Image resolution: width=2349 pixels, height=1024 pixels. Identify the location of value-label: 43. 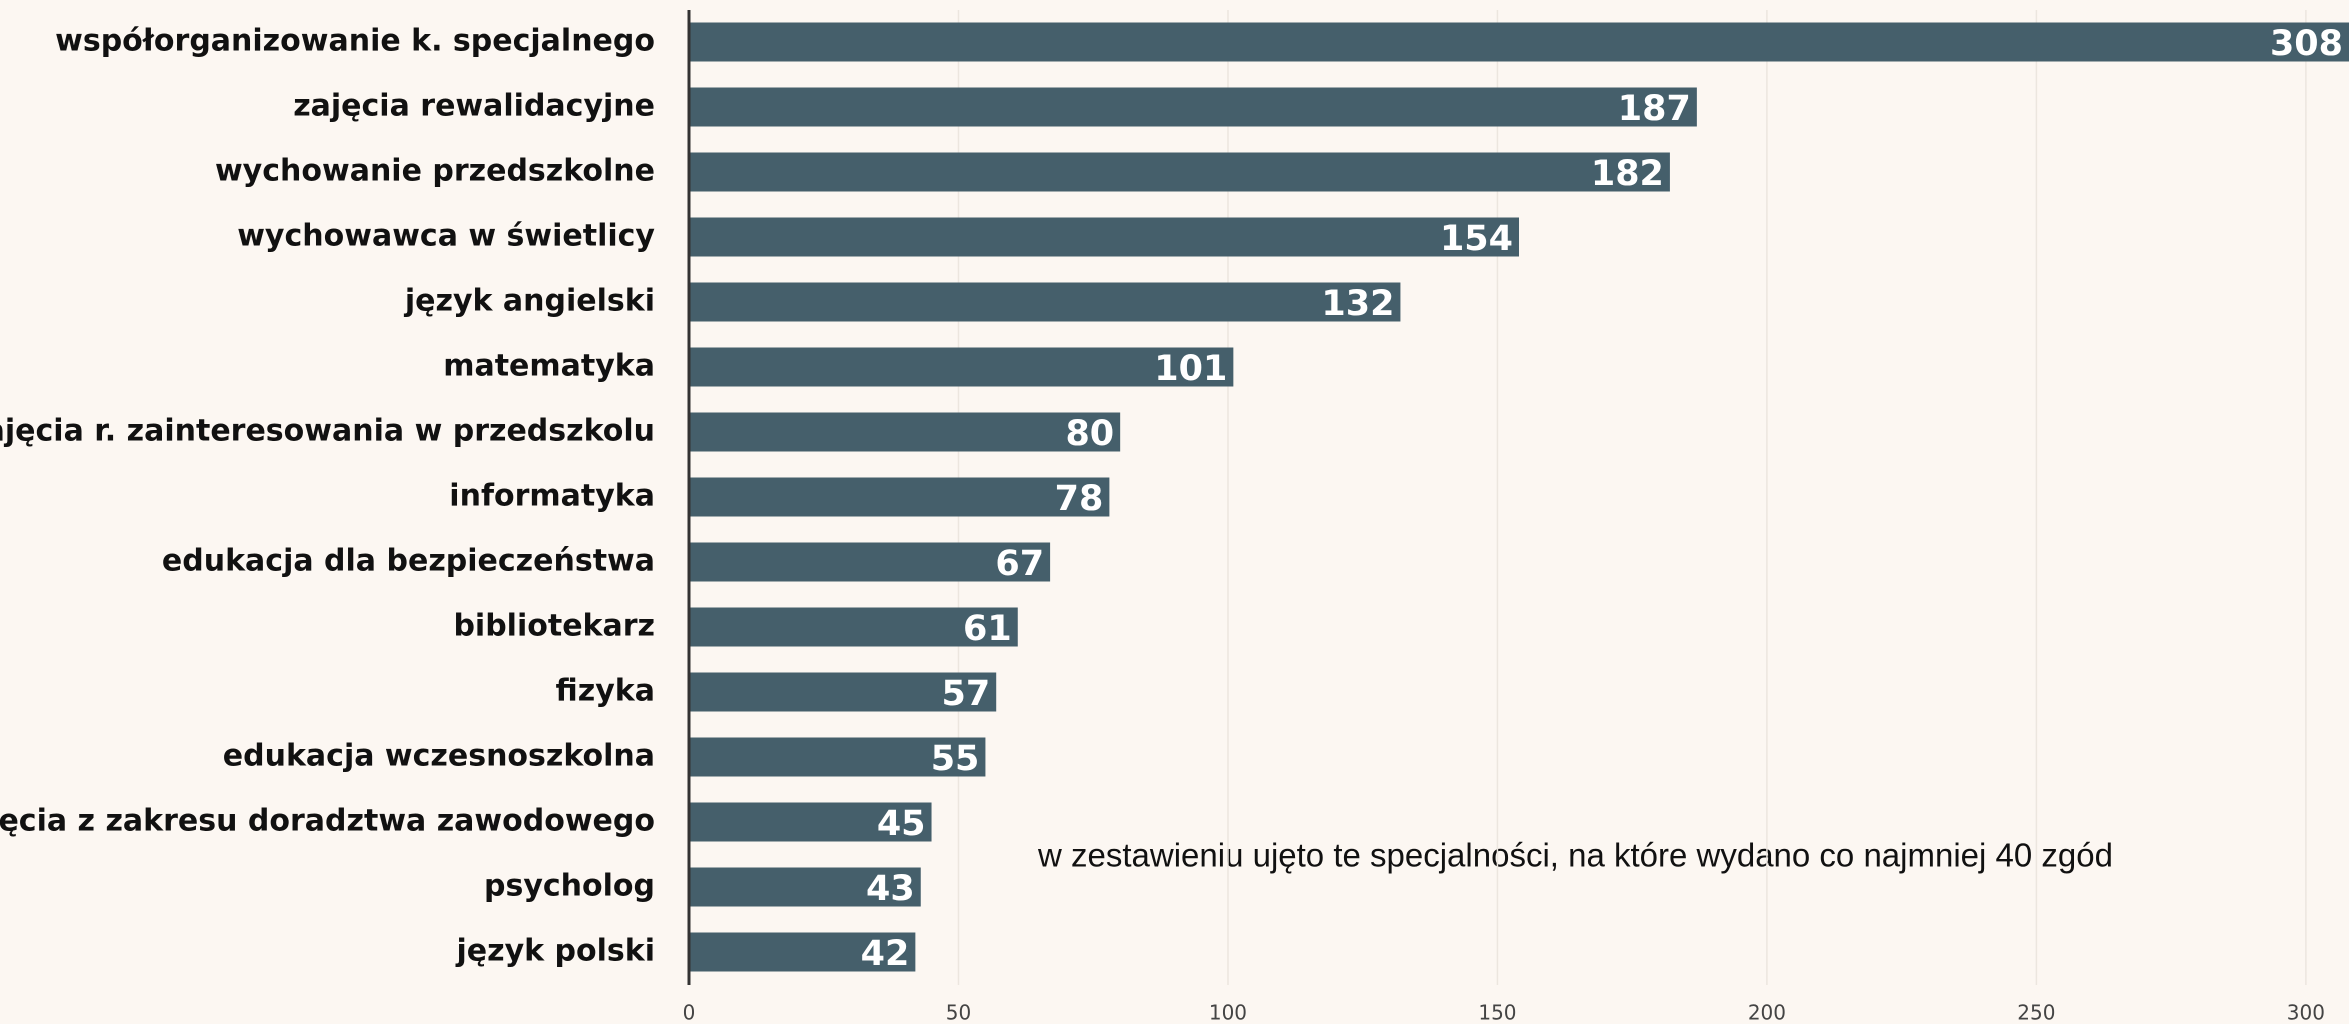
(890, 889).